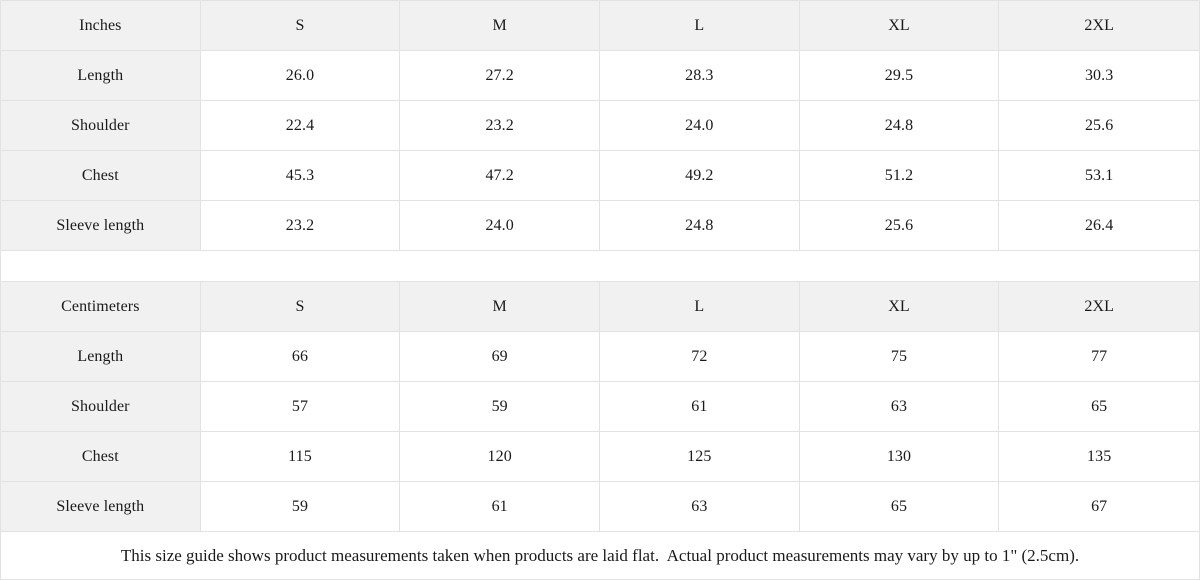 Image resolution: width=1200 pixels, height=580 pixels. I want to click on measurement-value-cell: 66, so click(300, 357).